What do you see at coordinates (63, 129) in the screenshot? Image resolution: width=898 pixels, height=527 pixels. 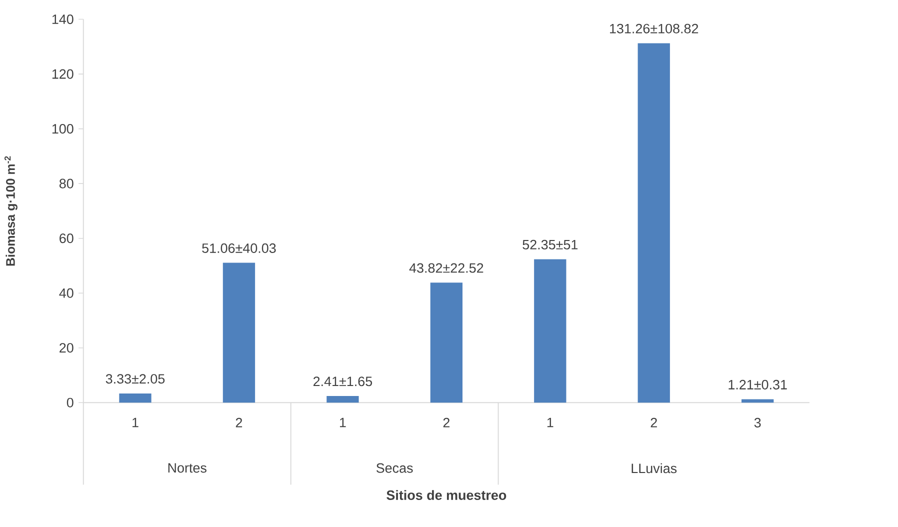 I see `y-tick-label: 100` at bounding box center [63, 129].